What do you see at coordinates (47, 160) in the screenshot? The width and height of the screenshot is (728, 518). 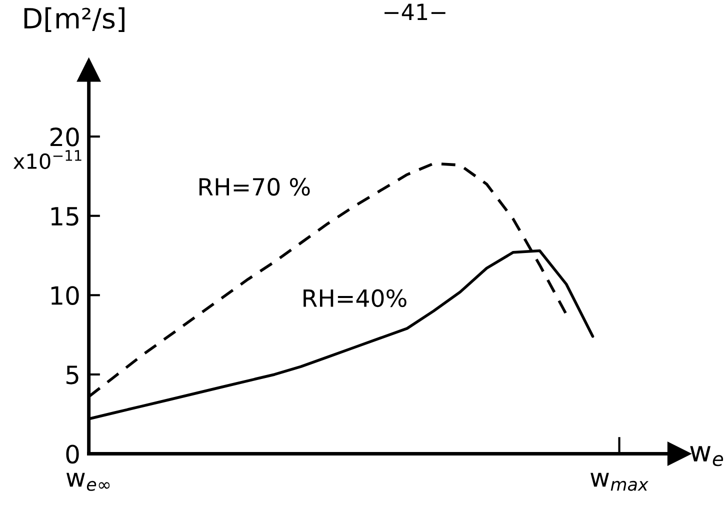 I see `text: x10$^{−11}$` at bounding box center [47, 160].